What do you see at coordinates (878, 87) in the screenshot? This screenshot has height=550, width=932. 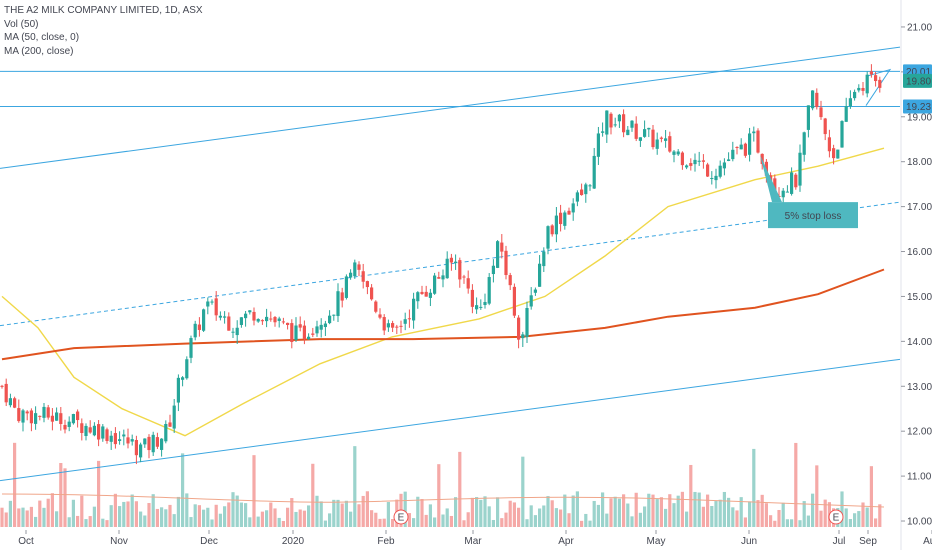 I see `wedge-pattern` at bounding box center [878, 87].